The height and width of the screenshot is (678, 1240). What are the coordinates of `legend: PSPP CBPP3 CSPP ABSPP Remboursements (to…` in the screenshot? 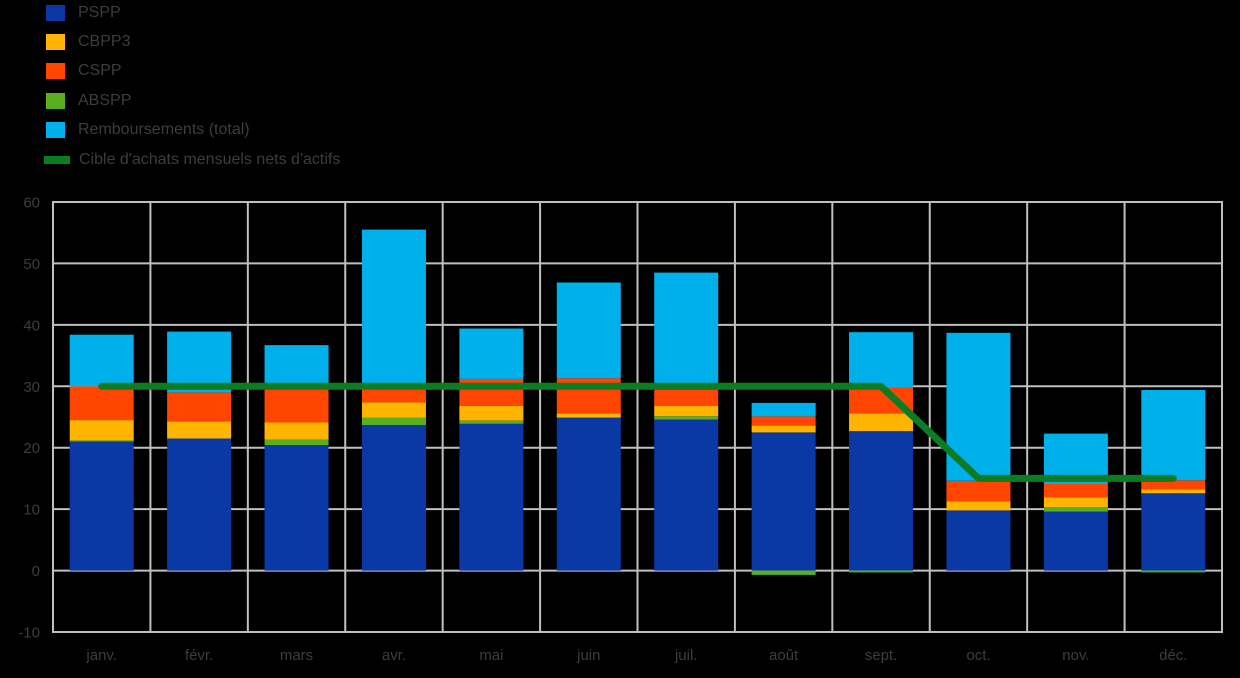 It's located at (250, 90).